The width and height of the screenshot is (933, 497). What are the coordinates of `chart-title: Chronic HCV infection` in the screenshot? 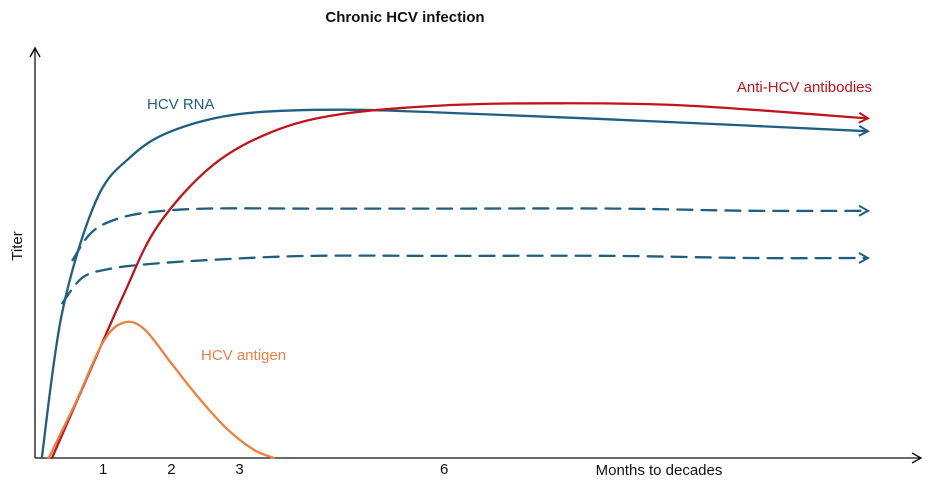 It's located at (404, 17).